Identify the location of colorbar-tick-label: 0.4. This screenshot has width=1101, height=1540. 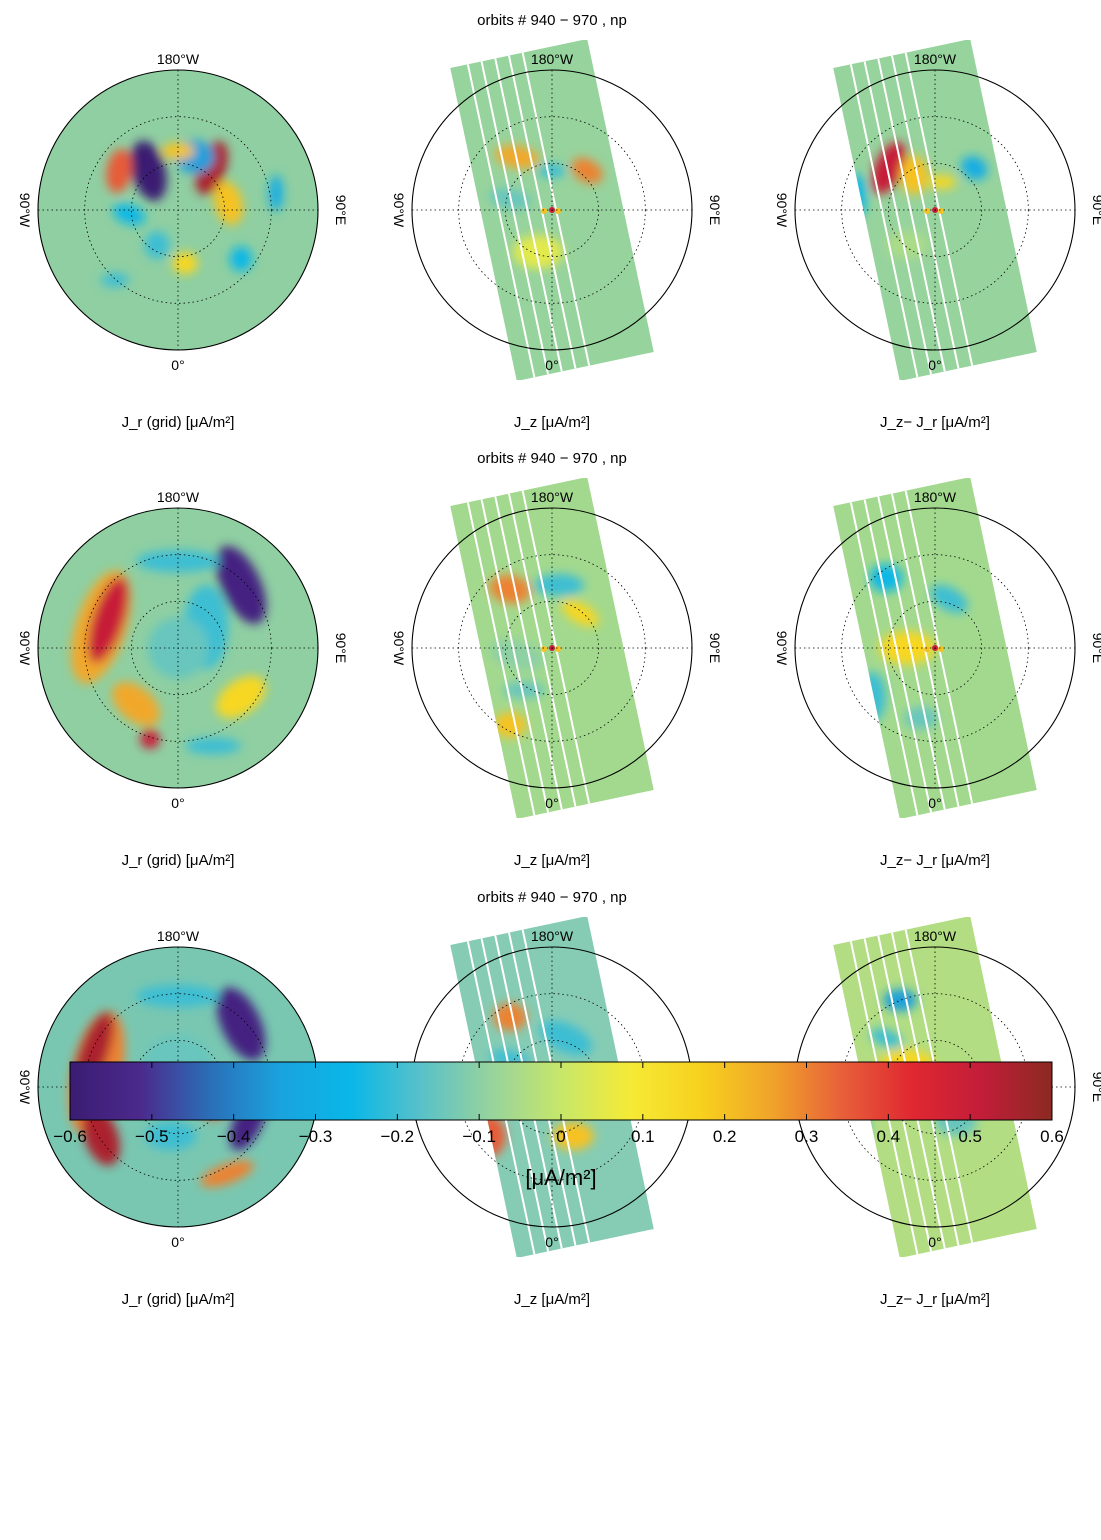
(889, 1136).